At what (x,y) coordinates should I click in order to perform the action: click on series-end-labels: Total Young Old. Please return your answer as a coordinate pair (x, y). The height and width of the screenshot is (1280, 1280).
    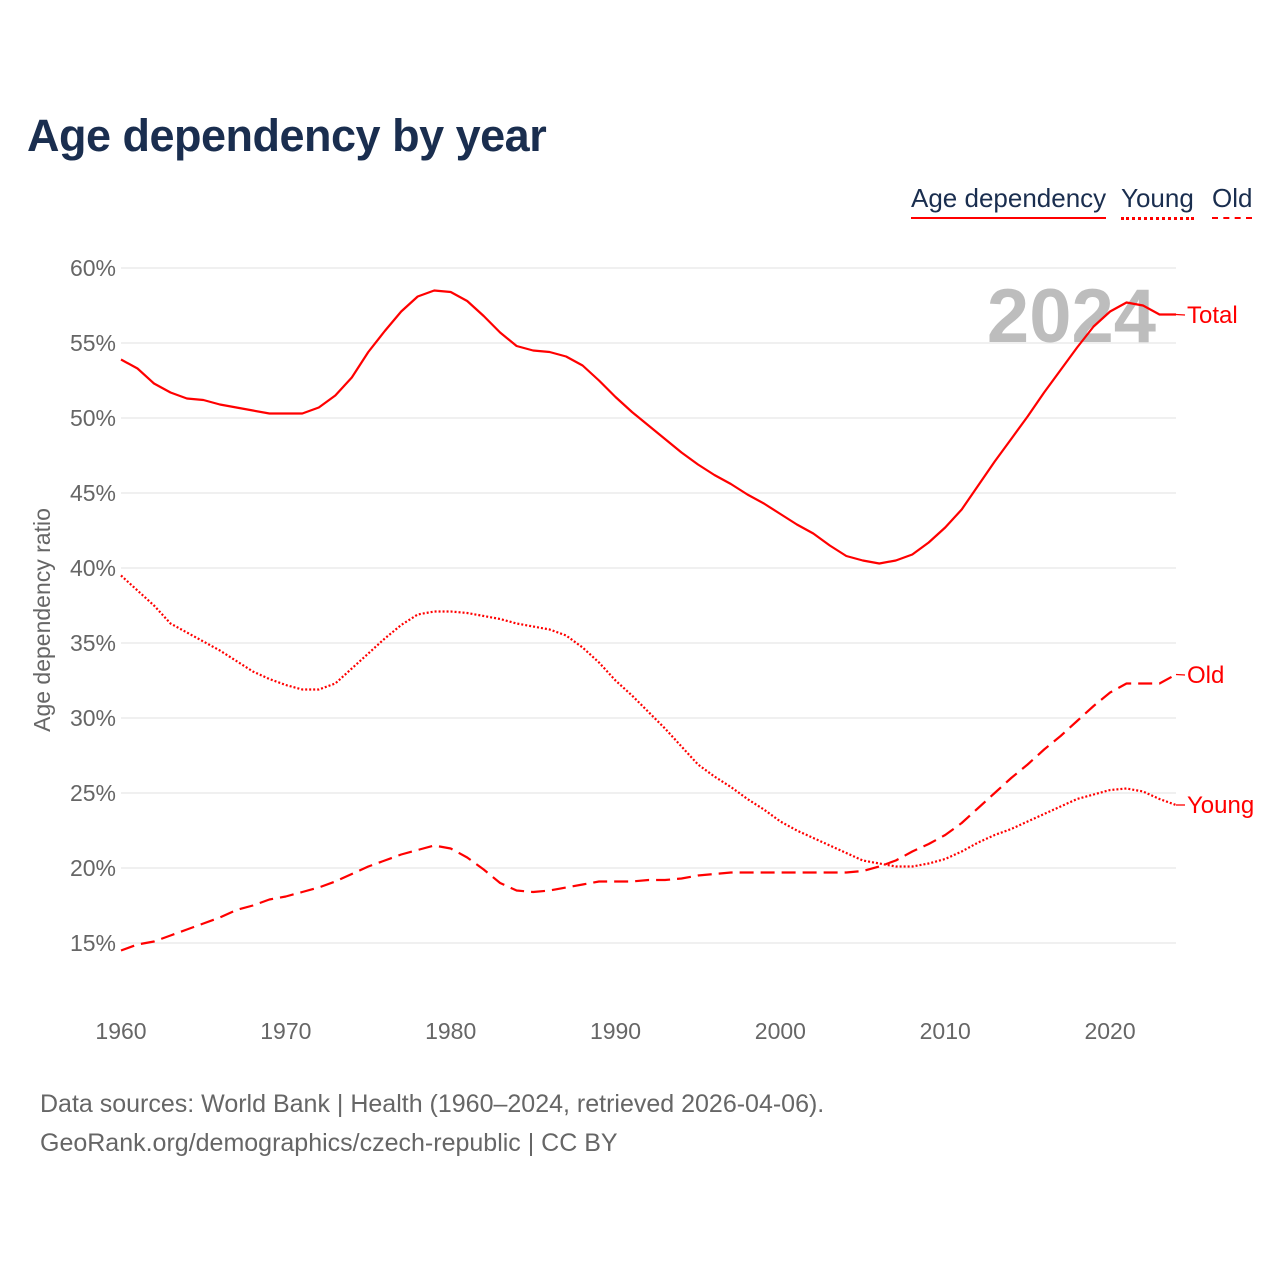
    Looking at the image, I should click on (1214, 560).